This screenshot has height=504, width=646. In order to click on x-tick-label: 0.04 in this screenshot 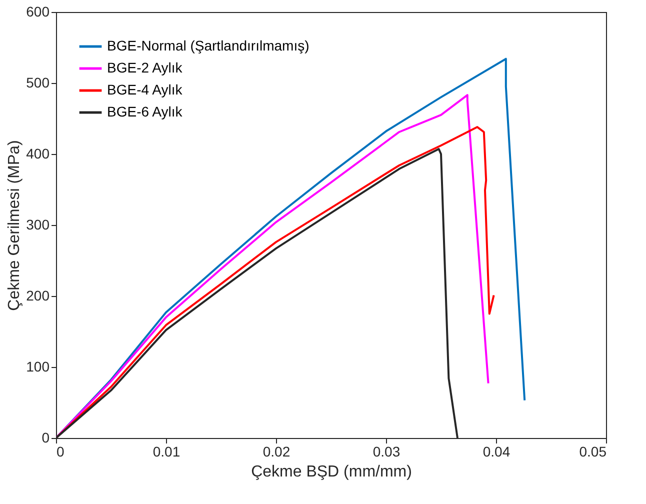, I will do `click(496, 452)`.